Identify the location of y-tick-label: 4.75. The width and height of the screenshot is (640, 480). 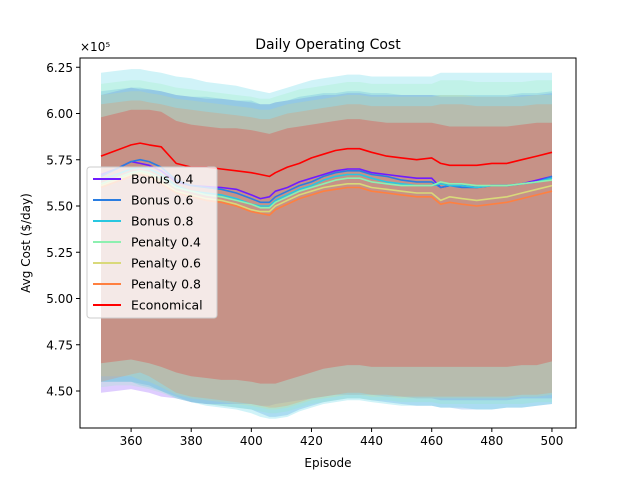
(59, 345).